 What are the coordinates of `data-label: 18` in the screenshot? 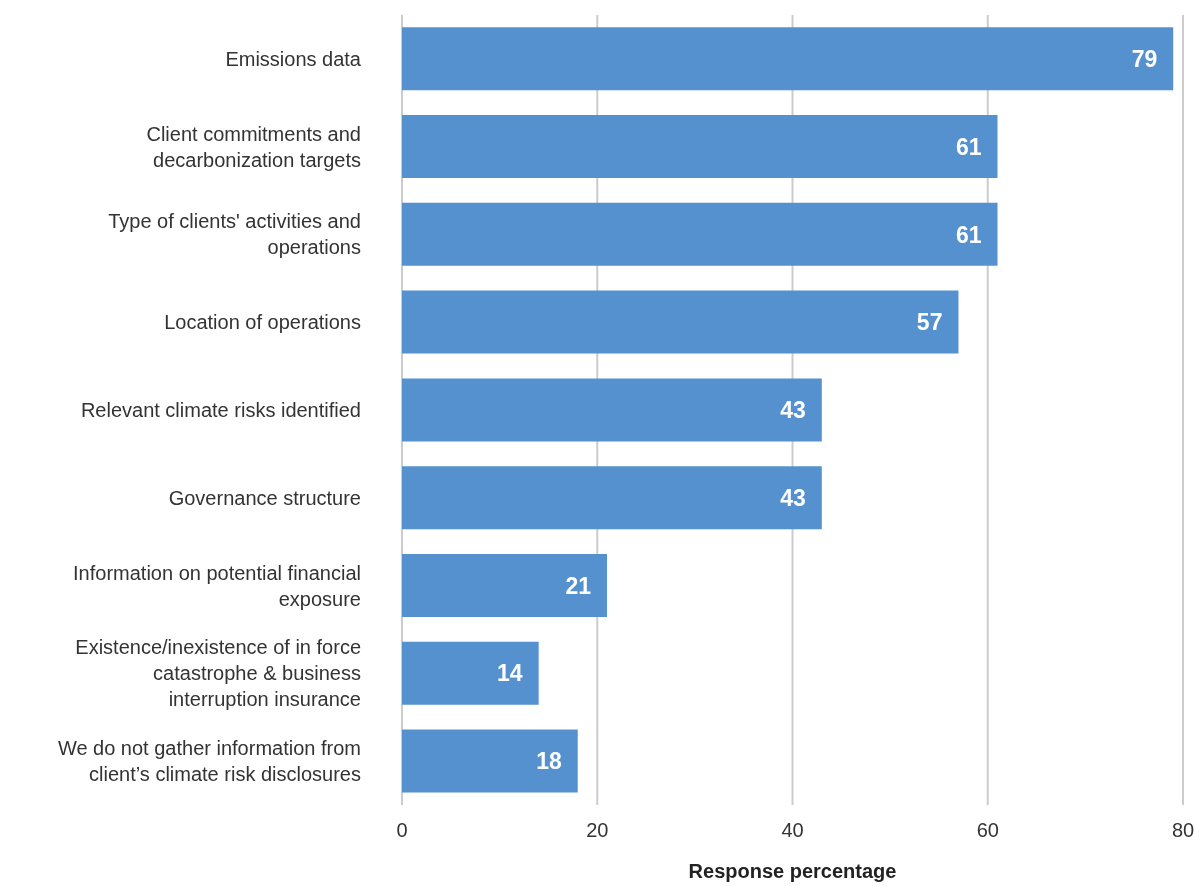 It's located at (549, 761).